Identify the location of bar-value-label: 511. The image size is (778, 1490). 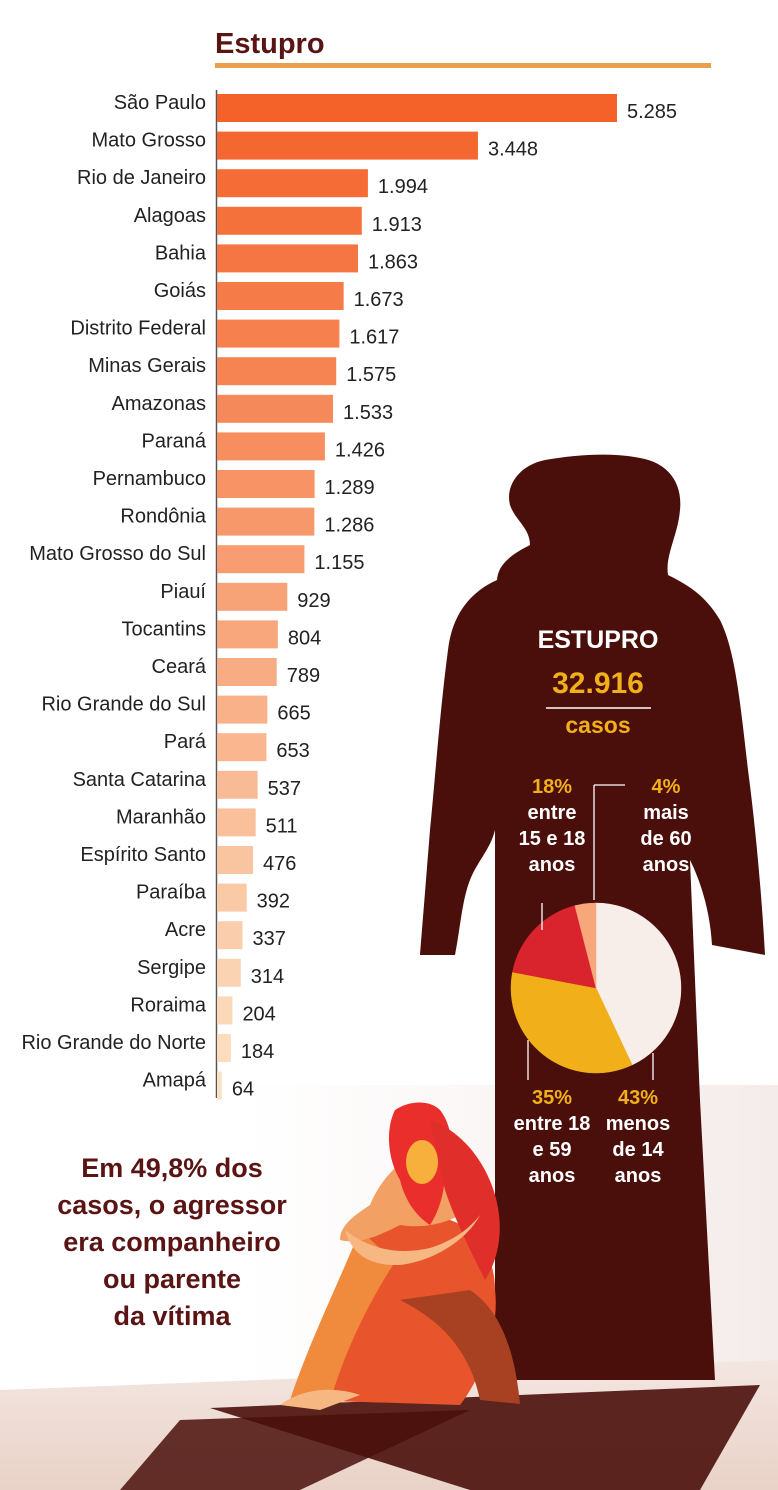
(282, 826).